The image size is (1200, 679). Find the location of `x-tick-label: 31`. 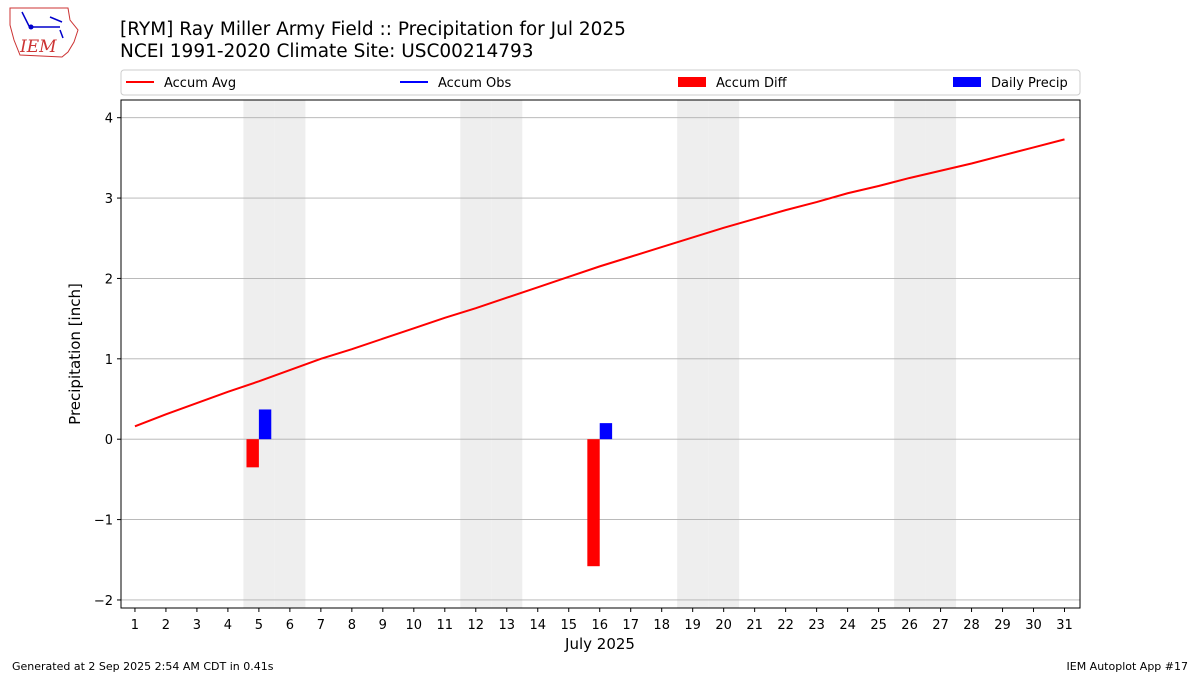

x-tick-label: 31 is located at coordinates (1064, 625).